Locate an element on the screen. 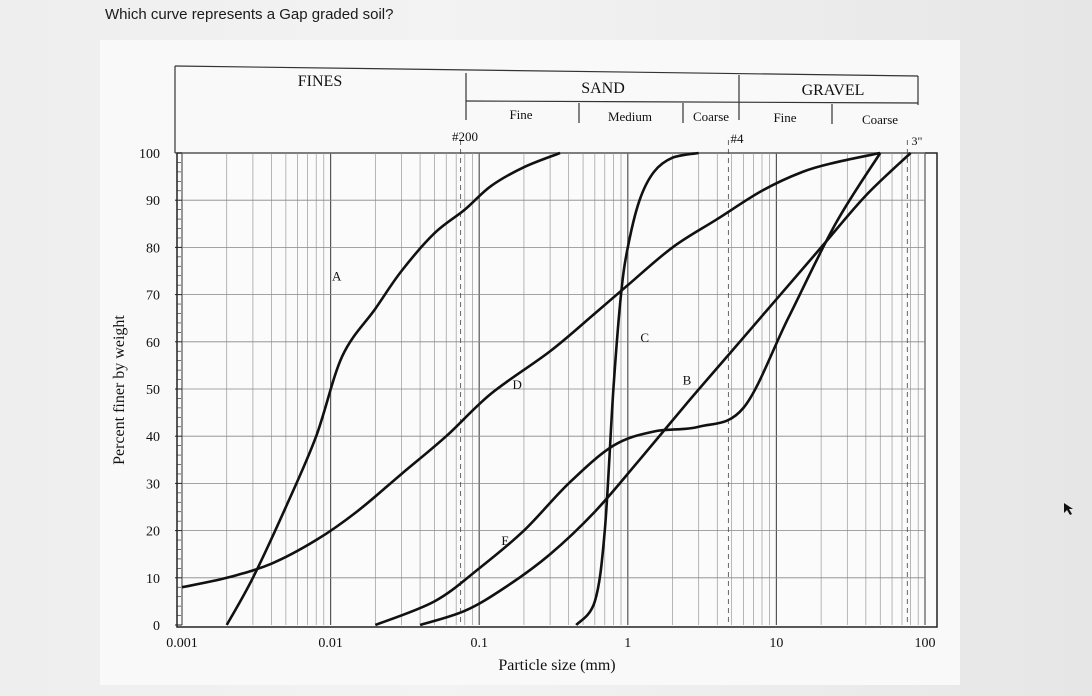  mouse-pointer-icon is located at coordinates (1068, 509).